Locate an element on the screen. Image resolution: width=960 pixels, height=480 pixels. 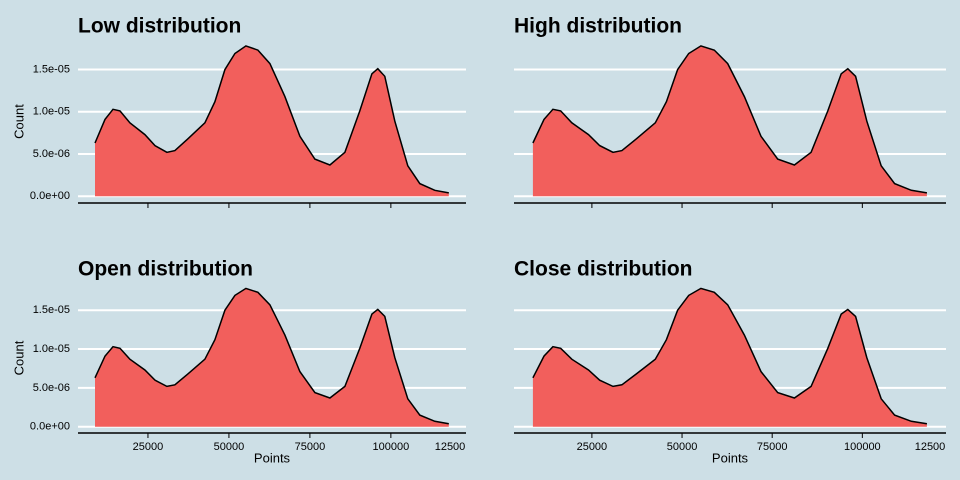
panel-title: Open distribution is located at coordinates (165, 269).